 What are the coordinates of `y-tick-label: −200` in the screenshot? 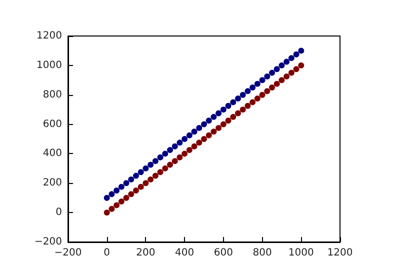 It's located at (48, 242).